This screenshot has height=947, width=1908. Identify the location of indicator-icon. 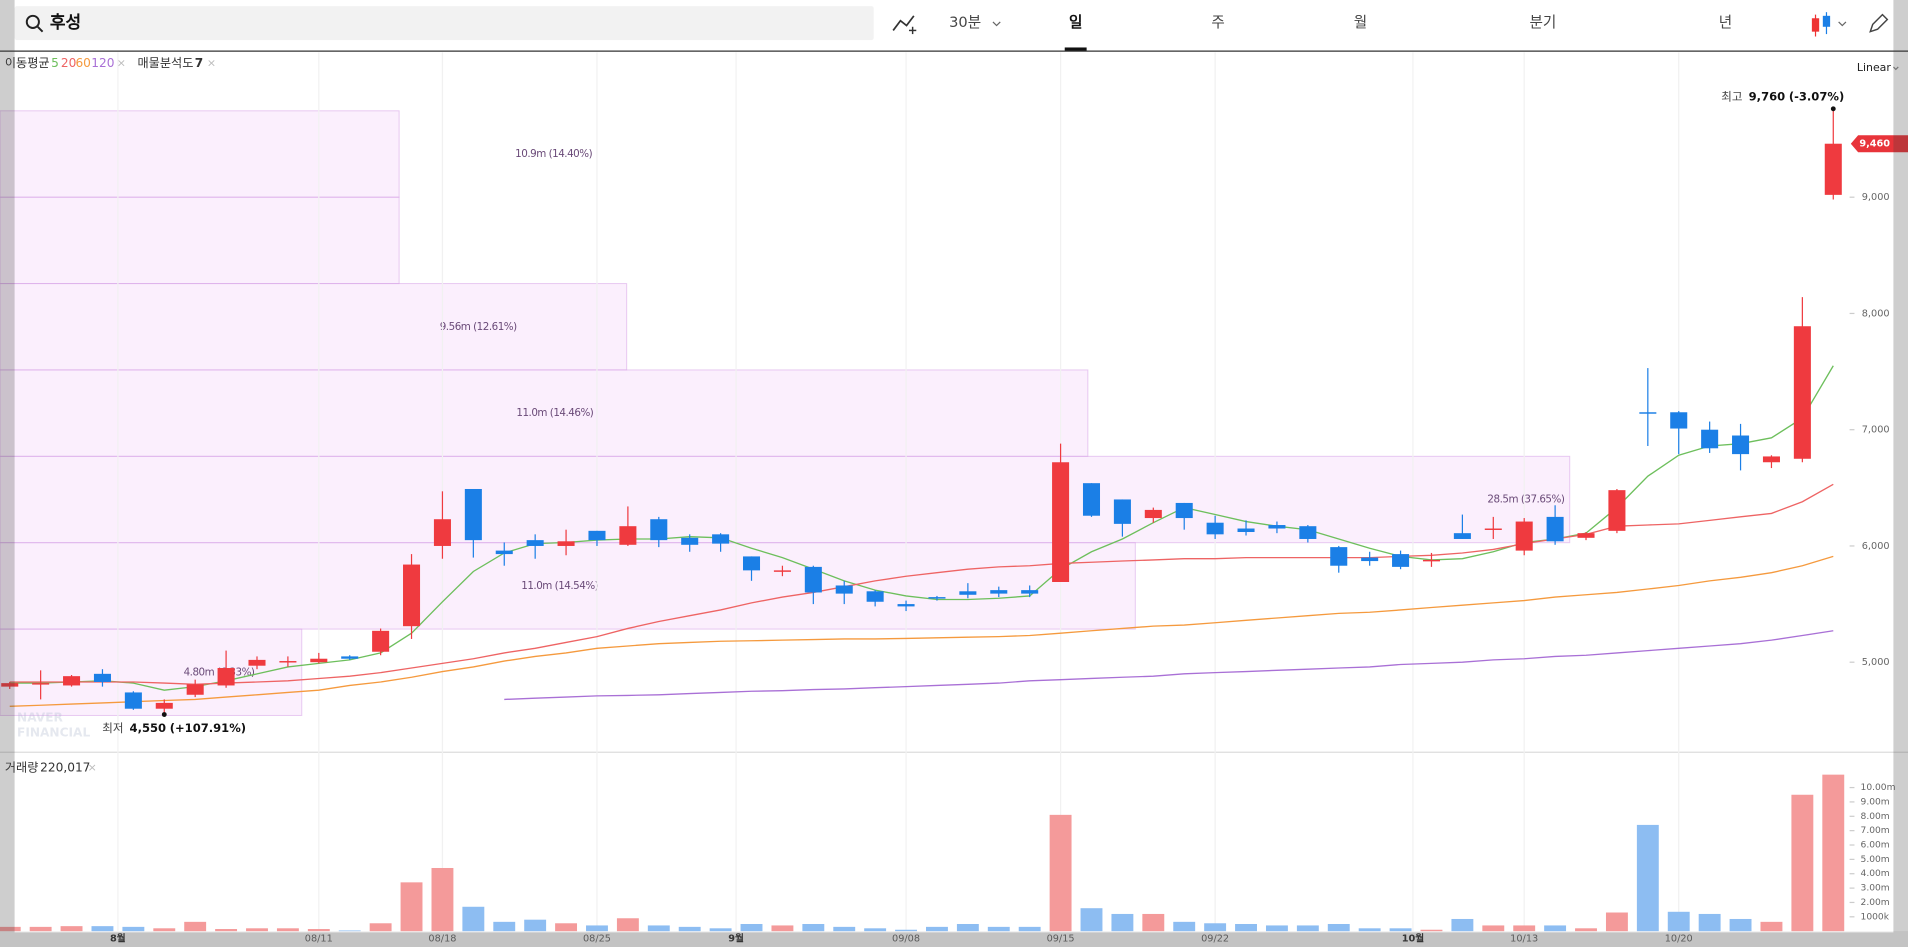
(904, 25).